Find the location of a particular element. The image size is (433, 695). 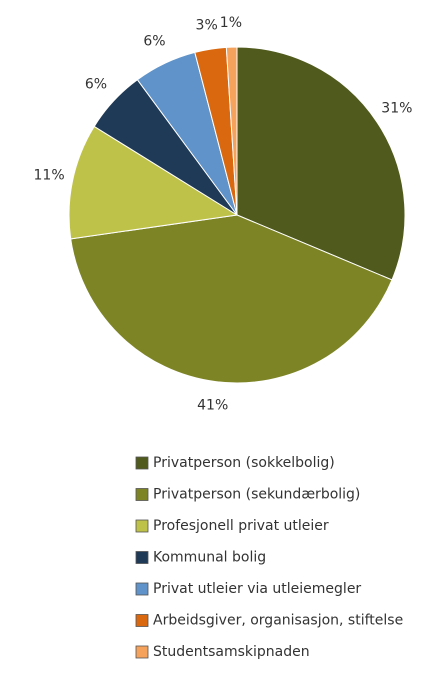

data-label: 31% is located at coordinates (396, 109).